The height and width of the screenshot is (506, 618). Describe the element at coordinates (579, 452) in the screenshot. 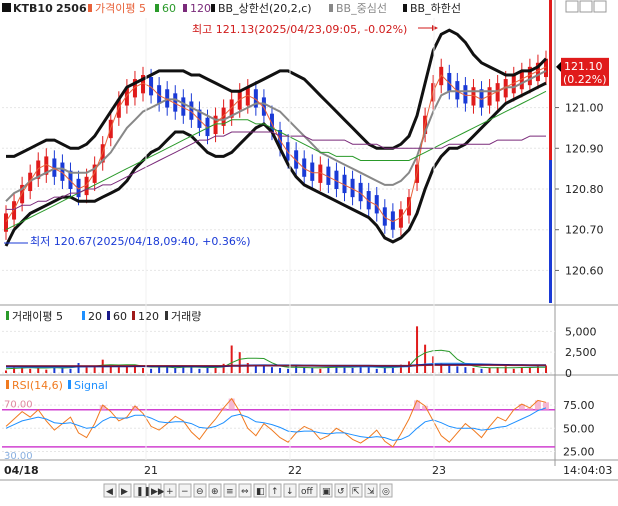

I see `rsi-tick-label: 25.00` at that location.